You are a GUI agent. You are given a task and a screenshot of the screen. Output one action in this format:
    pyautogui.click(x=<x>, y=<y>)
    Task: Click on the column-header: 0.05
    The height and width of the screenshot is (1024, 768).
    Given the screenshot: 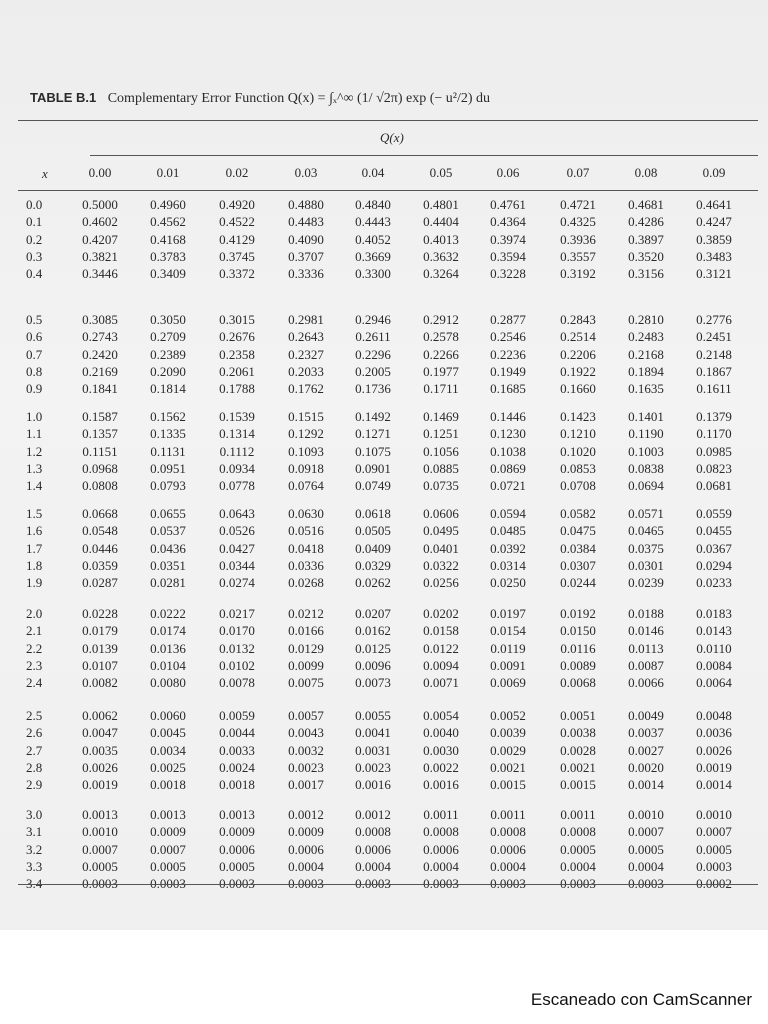 What is the action you would take?
    pyautogui.click(x=441, y=172)
    